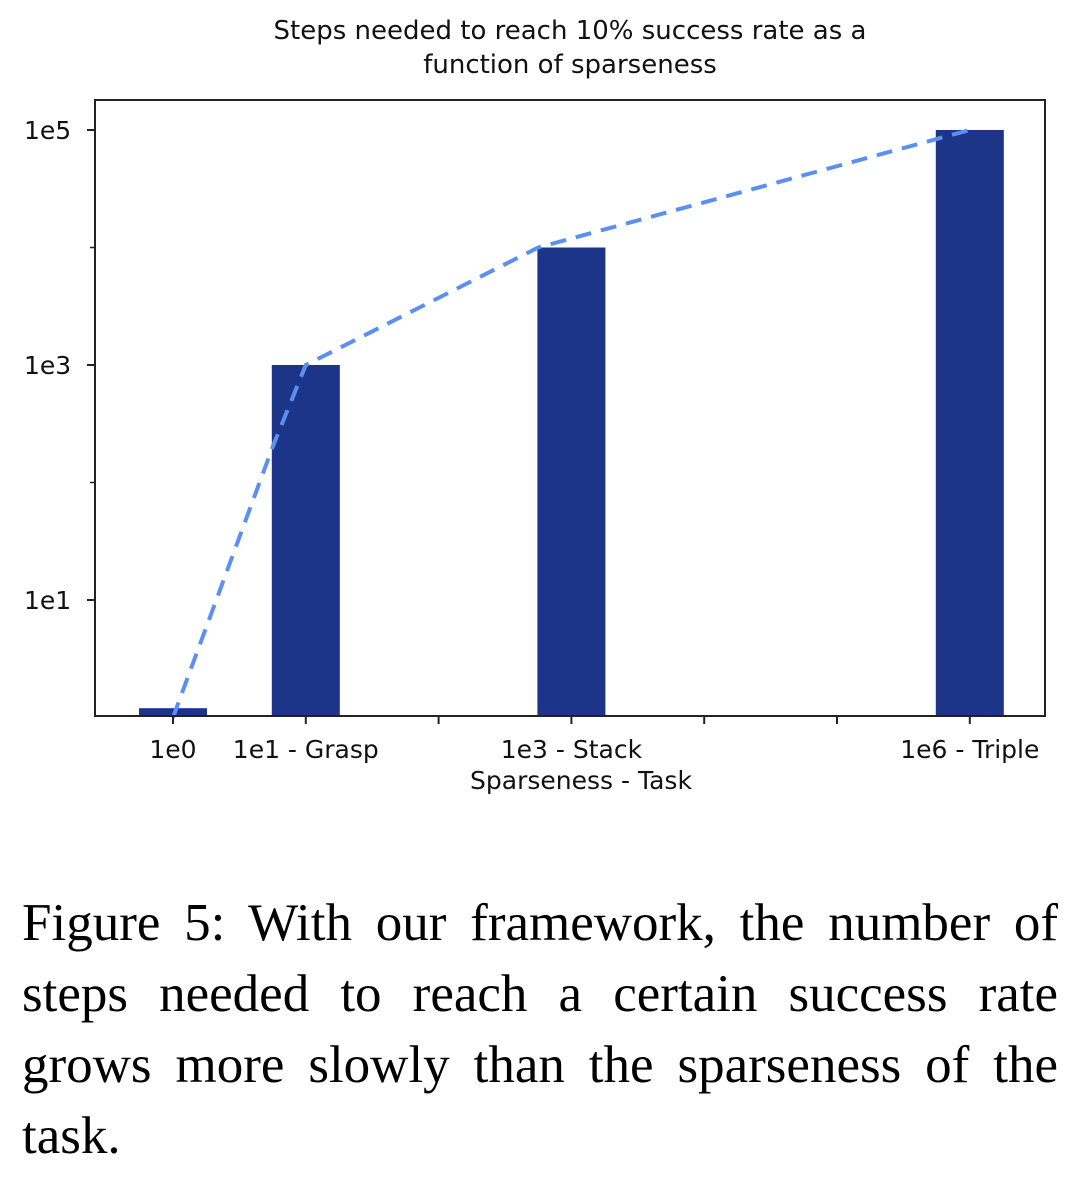 Image resolution: width=1080 pixels, height=1197 pixels. I want to click on x-tick-label-2: 1e3 - Stack, so click(572, 749).